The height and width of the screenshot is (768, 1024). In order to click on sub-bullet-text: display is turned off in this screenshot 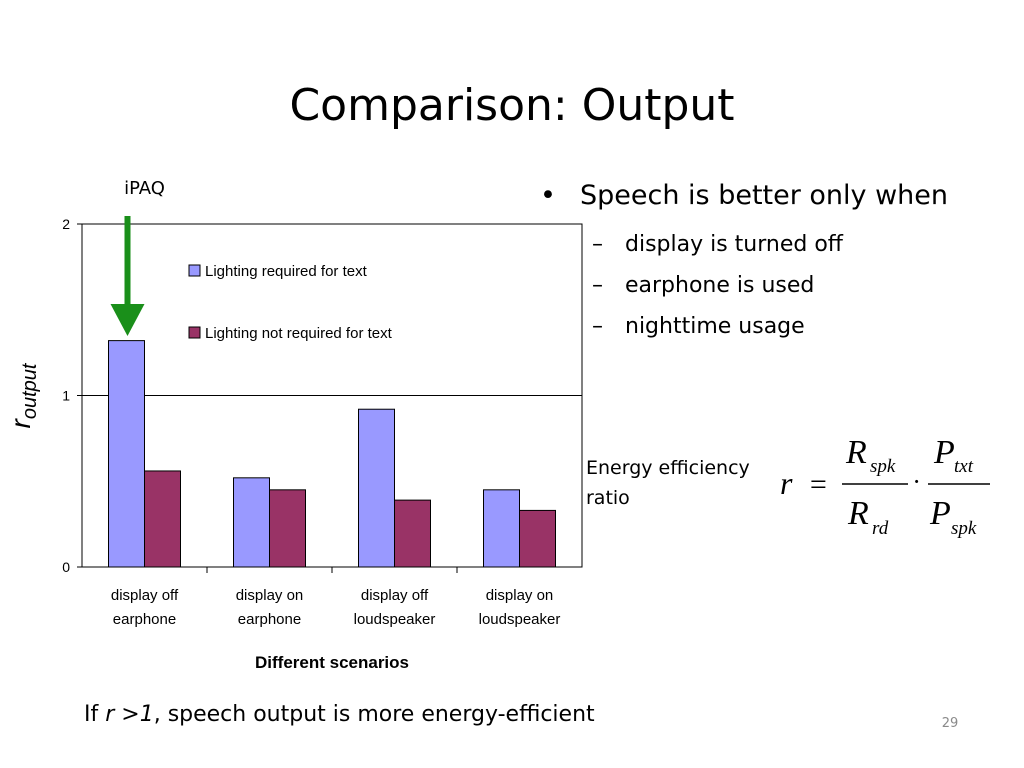, I will do `click(734, 244)`.